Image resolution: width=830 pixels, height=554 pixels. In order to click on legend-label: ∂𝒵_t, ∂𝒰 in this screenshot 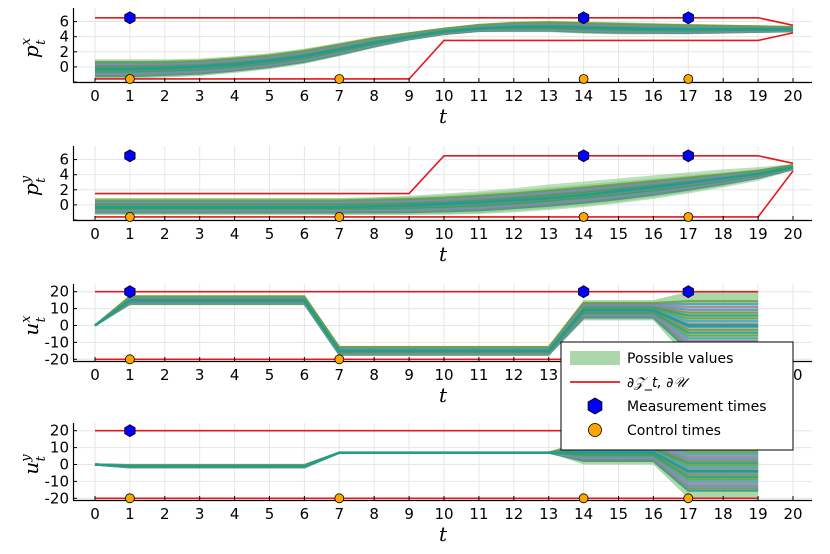, I will do `click(659, 383)`.